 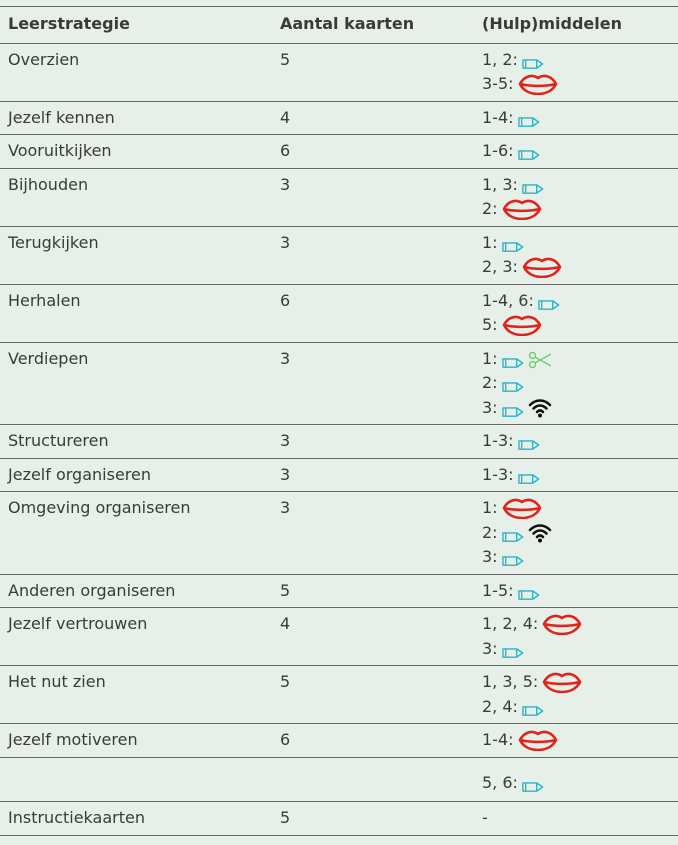 What do you see at coordinates (580, 649) in the screenshot?
I see `tool-line: 3:` at bounding box center [580, 649].